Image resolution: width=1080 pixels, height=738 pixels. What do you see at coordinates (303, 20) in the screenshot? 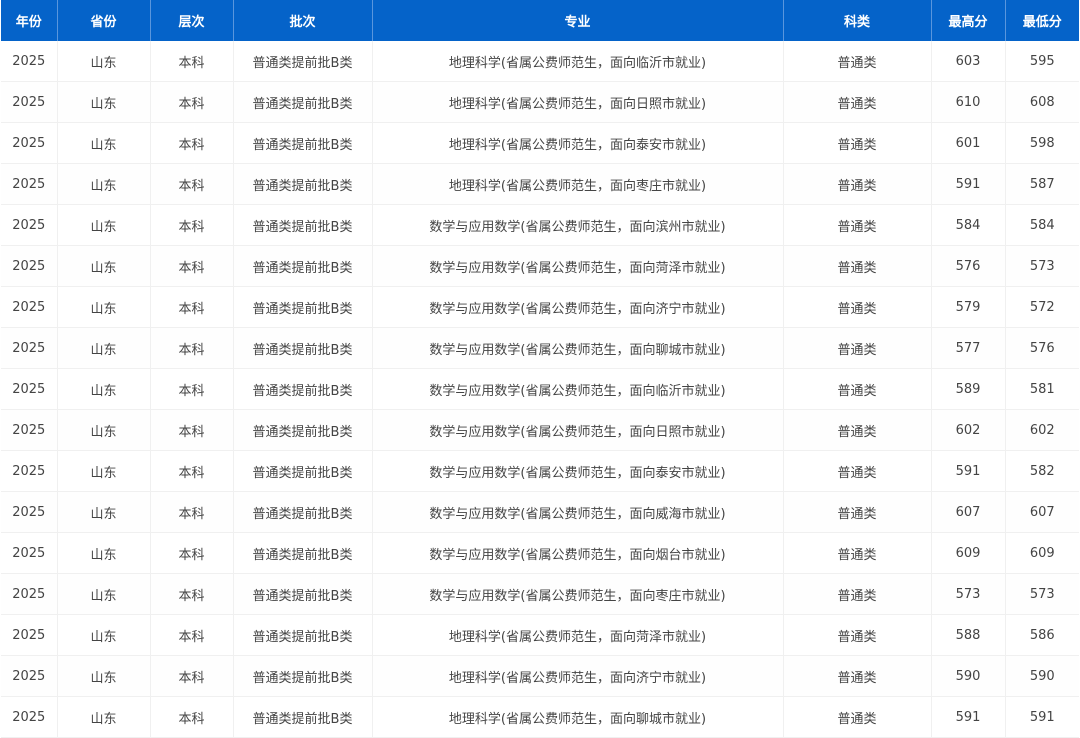
I see `column-header-batch: 批次` at bounding box center [303, 20].